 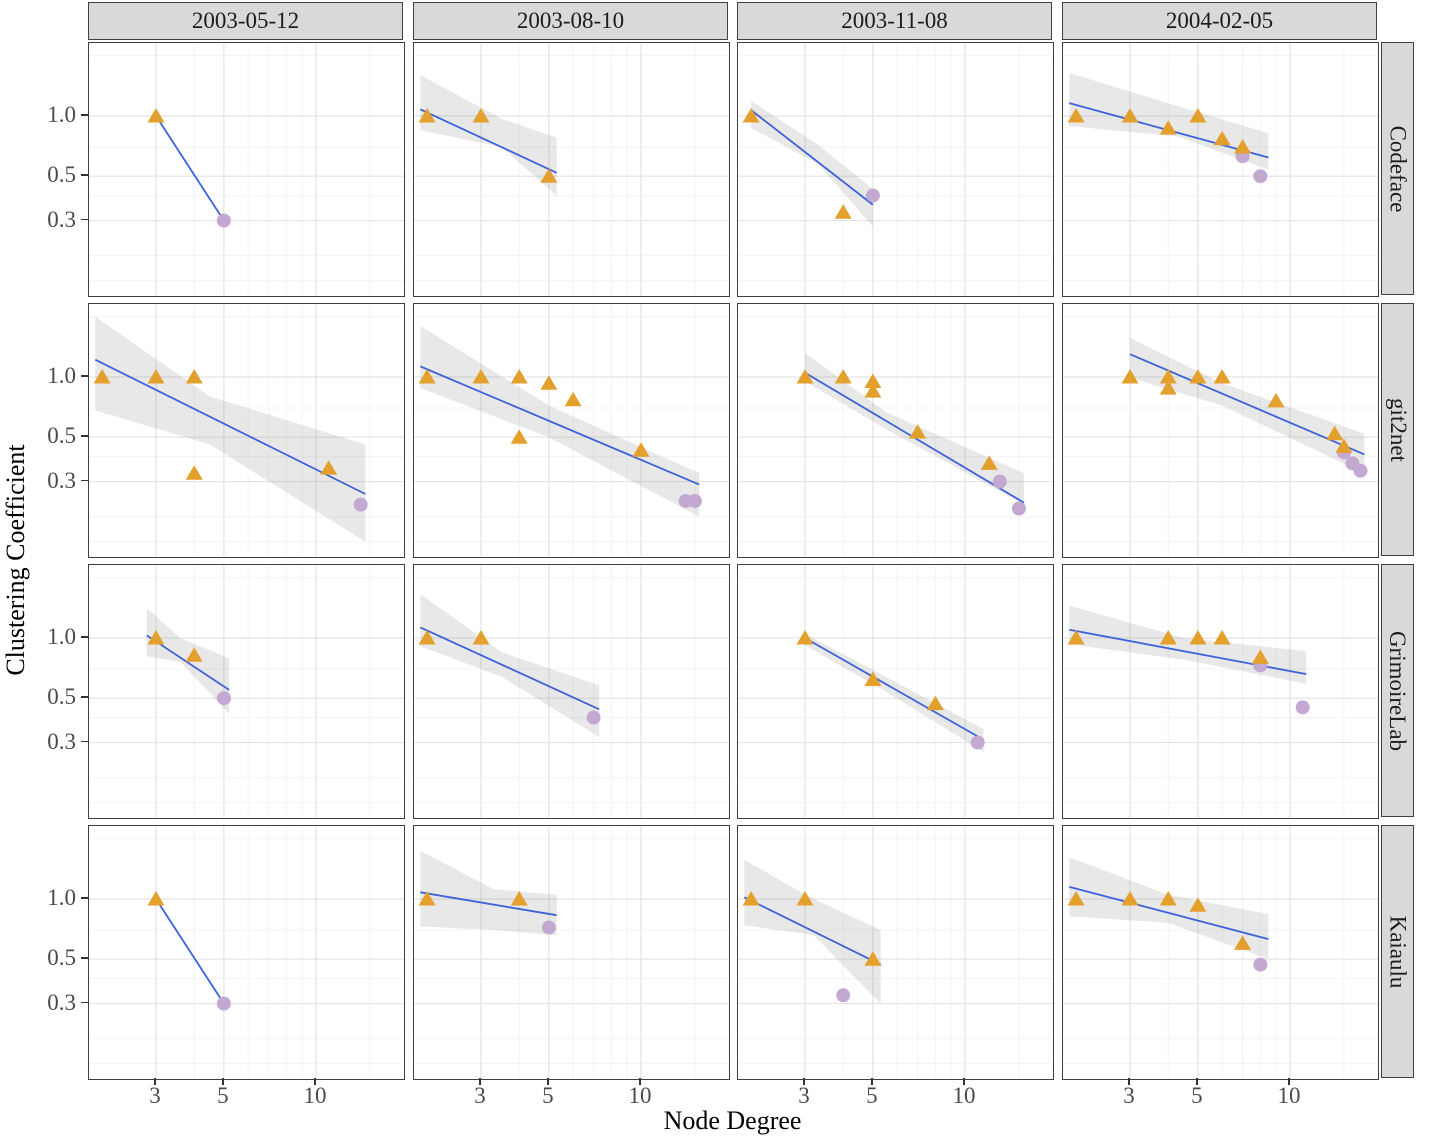 What do you see at coordinates (1398, 690) in the screenshot?
I see `facet-row-label: GrimoireLab` at bounding box center [1398, 690].